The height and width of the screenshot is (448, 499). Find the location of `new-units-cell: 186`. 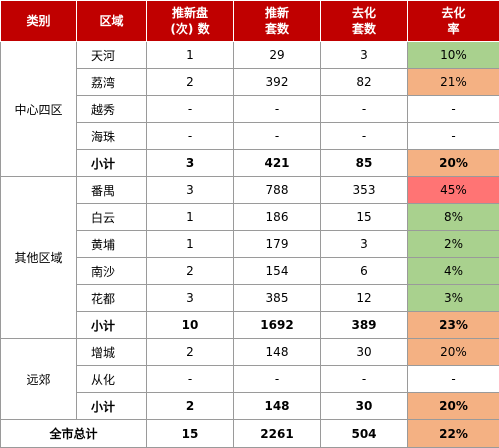

new-units-cell: 186 is located at coordinates (277, 217).